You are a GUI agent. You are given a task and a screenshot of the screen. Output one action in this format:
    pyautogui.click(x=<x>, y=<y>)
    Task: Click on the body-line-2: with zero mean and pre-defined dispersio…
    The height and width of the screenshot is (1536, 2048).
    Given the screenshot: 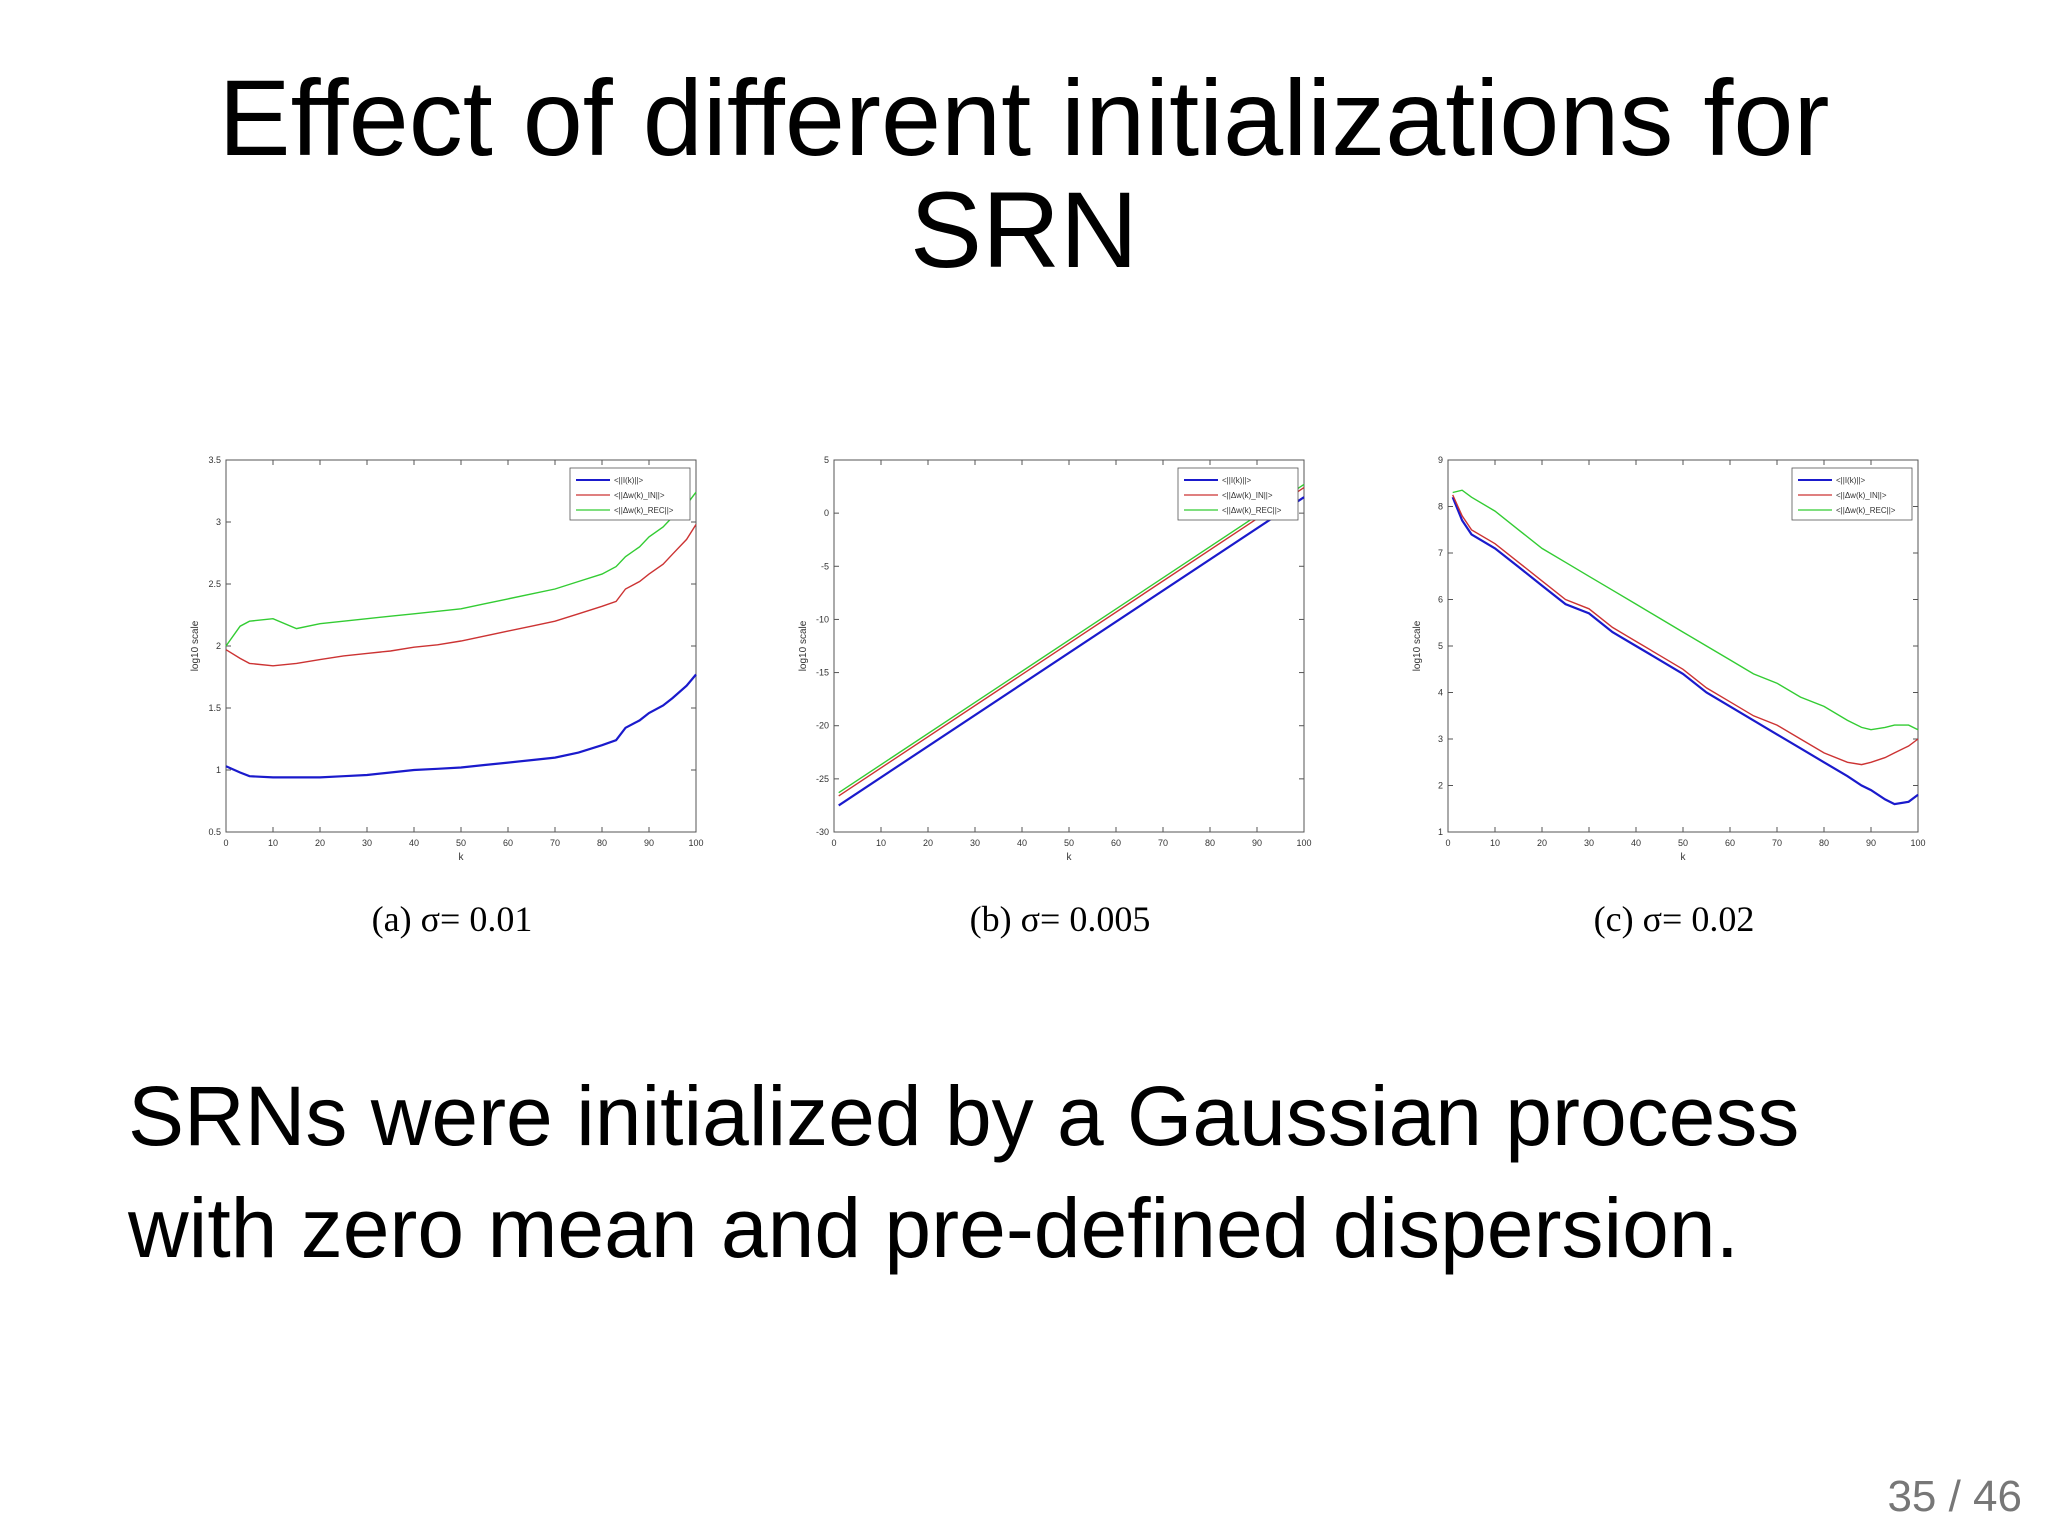 What is the action you would take?
    pyautogui.click(x=933, y=1228)
    